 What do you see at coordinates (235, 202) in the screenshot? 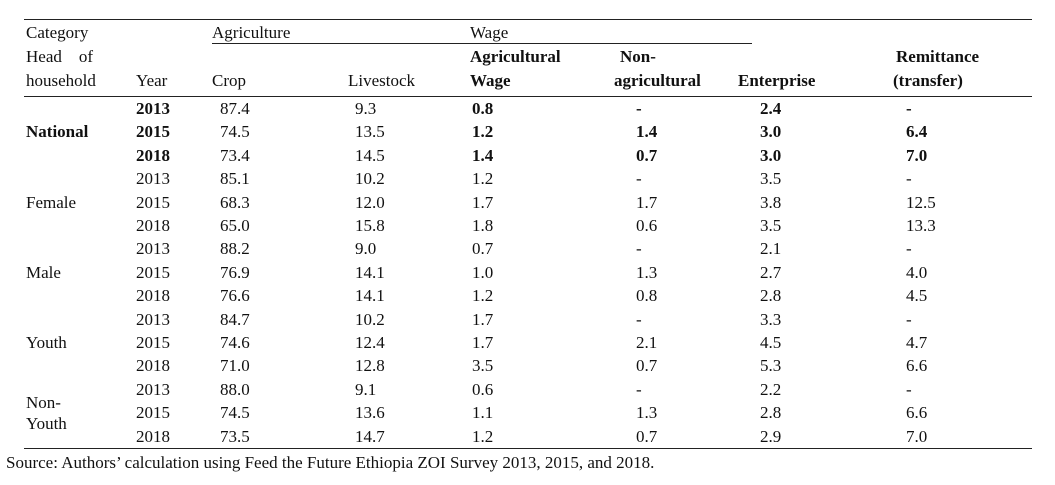
I see `cell-crop: 68.3` at bounding box center [235, 202].